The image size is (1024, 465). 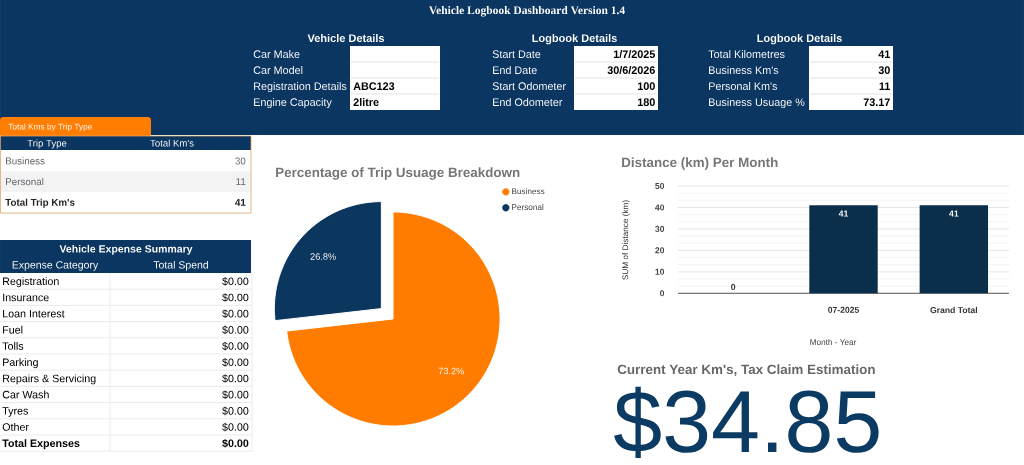 What do you see at coordinates (40, 203) in the screenshot?
I see `category-label: Total Trip Km's` at bounding box center [40, 203].